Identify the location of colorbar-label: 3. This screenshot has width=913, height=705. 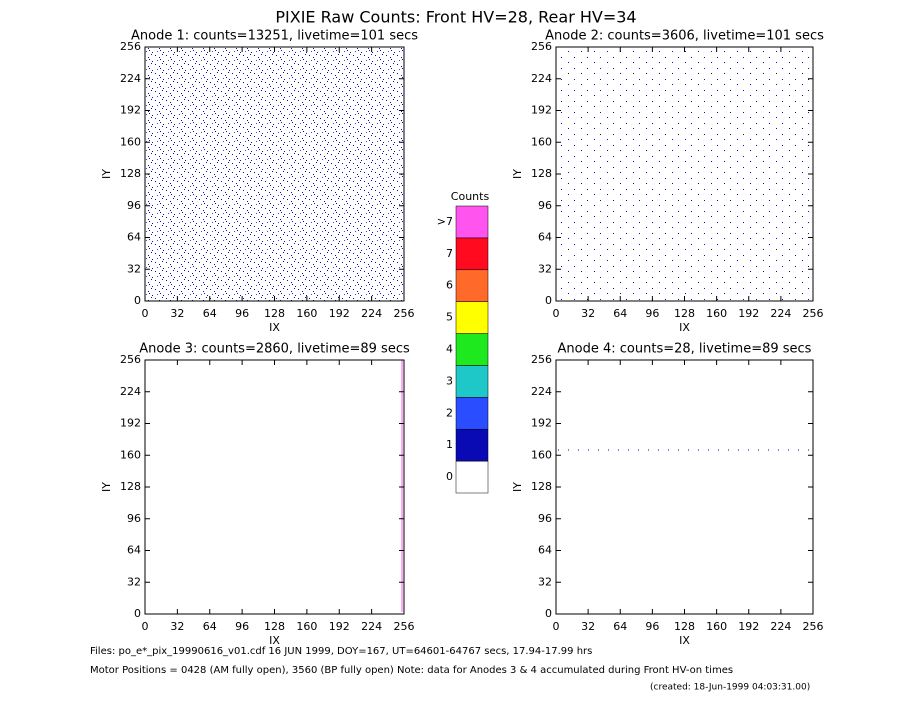
(449, 380).